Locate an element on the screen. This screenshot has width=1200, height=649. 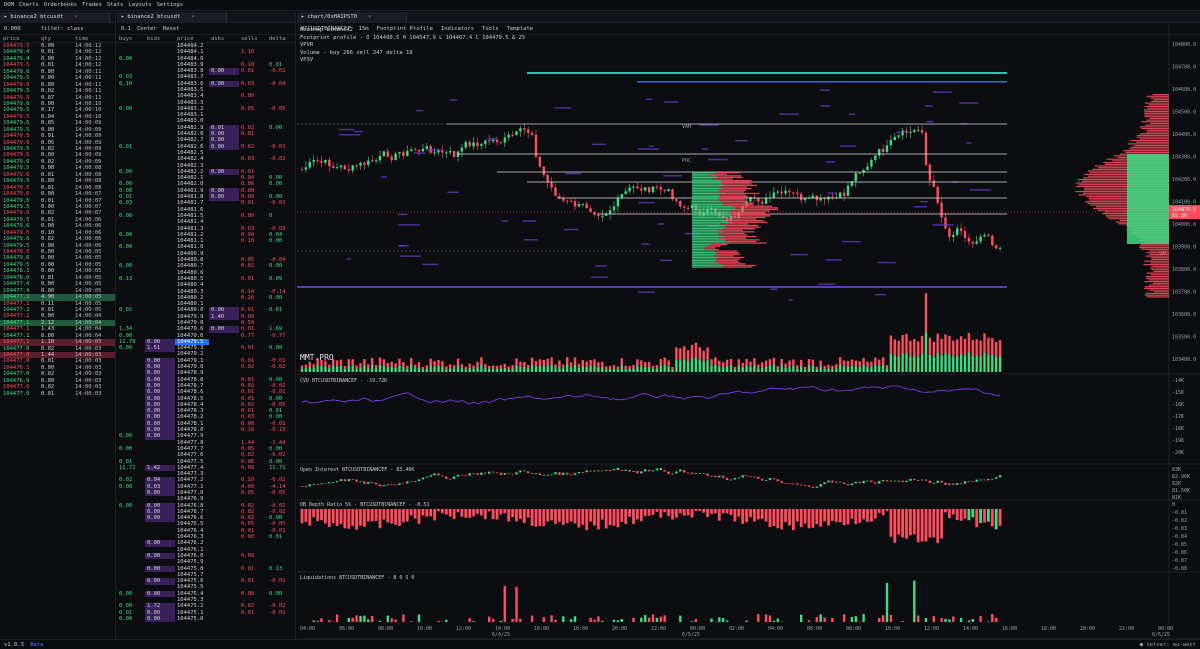
ladder-row: 0.00 104476.0 0.00 is located at coordinates (206, 556).